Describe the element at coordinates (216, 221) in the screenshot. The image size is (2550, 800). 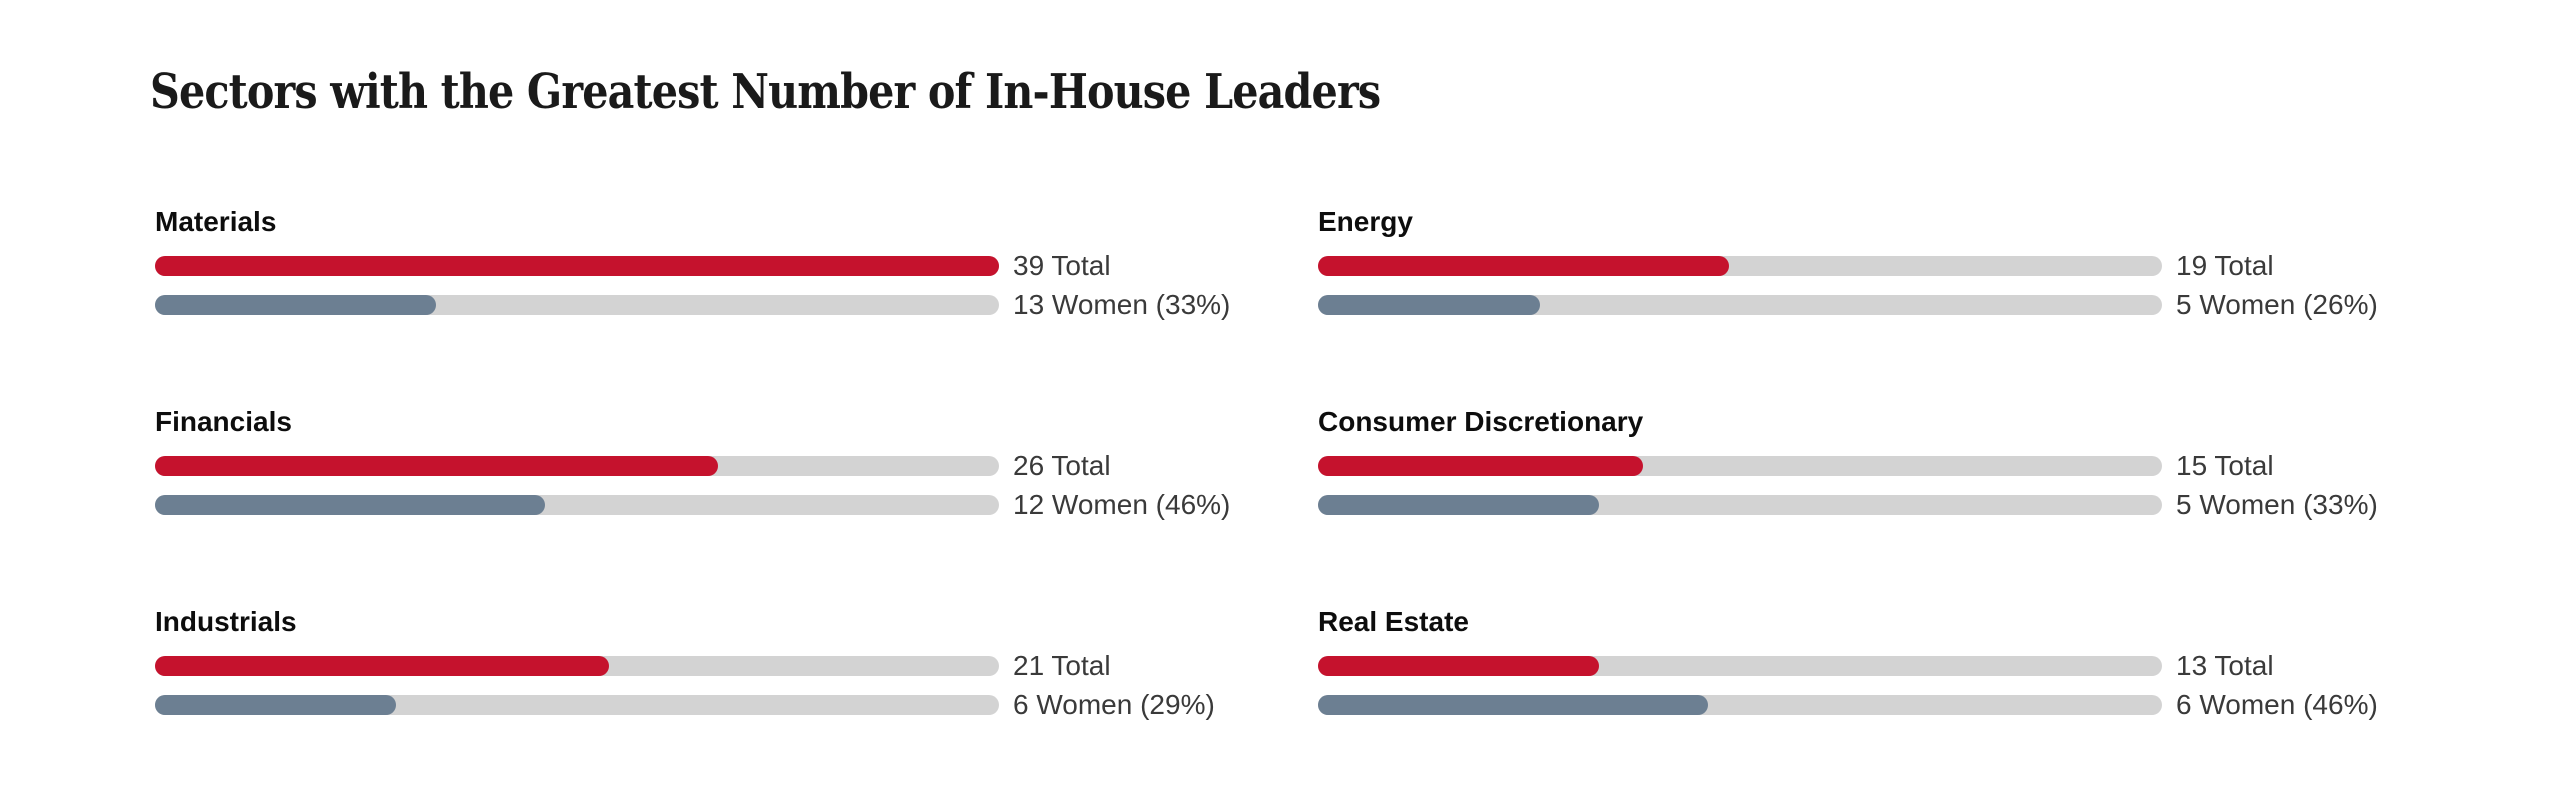
I see `sector-name: Materials` at that location.